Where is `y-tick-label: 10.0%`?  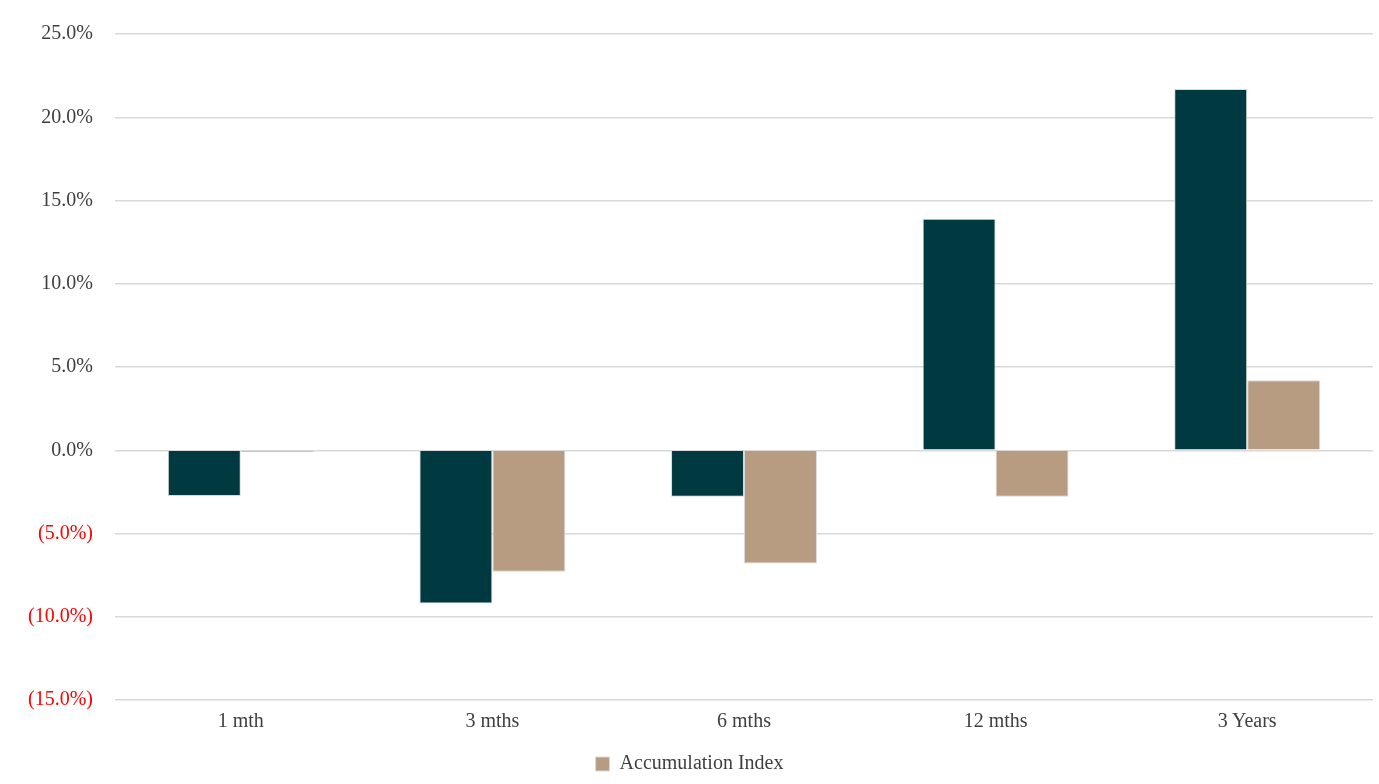 y-tick-label: 10.0% is located at coordinates (67, 282).